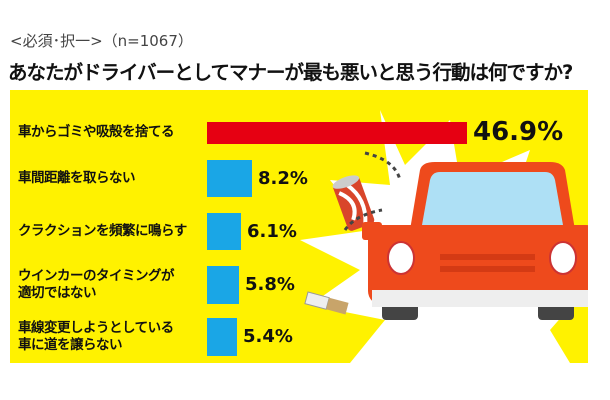  What do you see at coordinates (96, 284) in the screenshot?
I see `category-label: ウインカーのタイミングが 適切ではない` at bounding box center [96, 284].